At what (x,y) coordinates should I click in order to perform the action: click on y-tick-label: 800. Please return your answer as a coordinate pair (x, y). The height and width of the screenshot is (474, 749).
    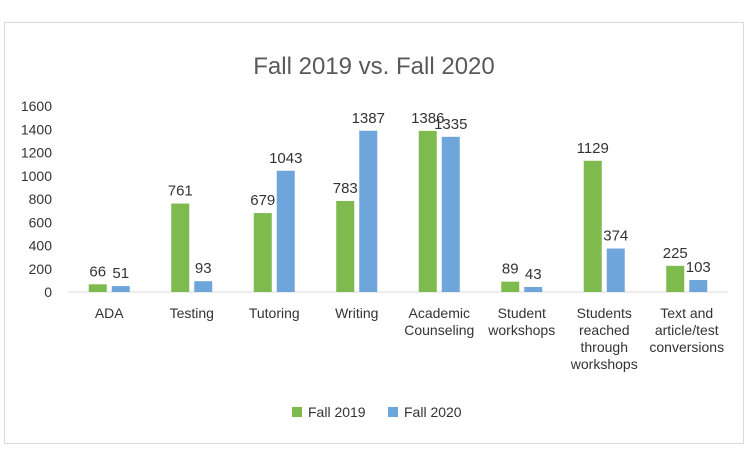
    Looking at the image, I should click on (41, 199).